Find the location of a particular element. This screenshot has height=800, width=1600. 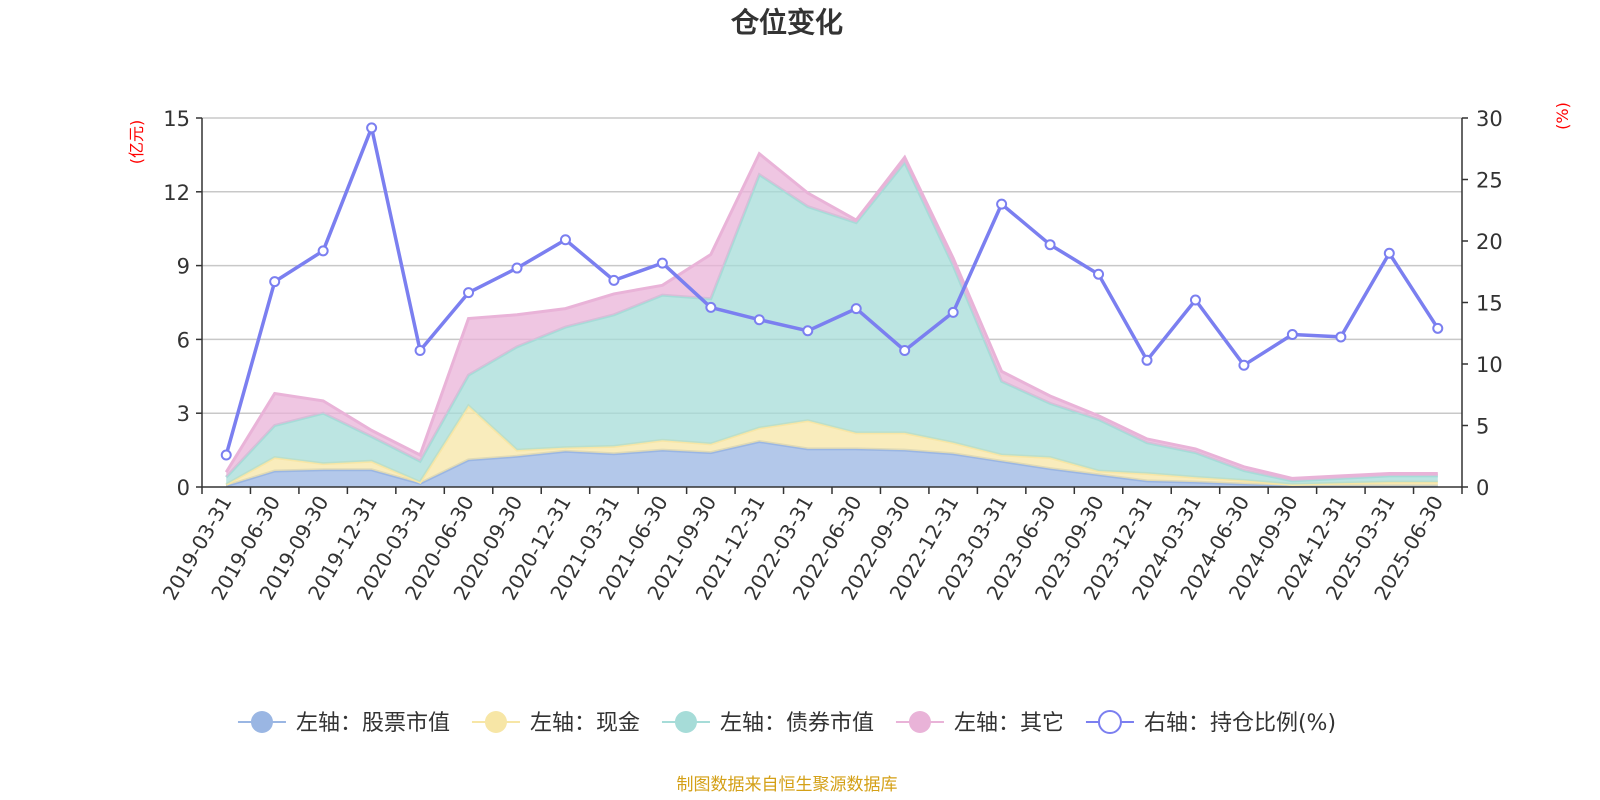

legend-item: 左轴：其它 is located at coordinates (979, 723).